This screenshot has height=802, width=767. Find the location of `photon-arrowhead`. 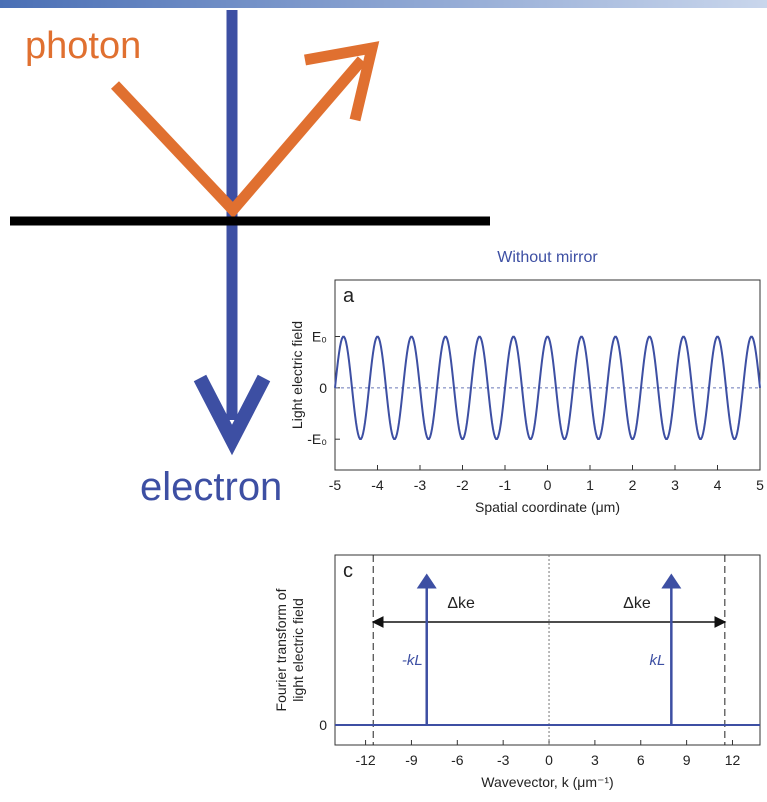

photon-arrowhead is located at coordinates (342, 81).